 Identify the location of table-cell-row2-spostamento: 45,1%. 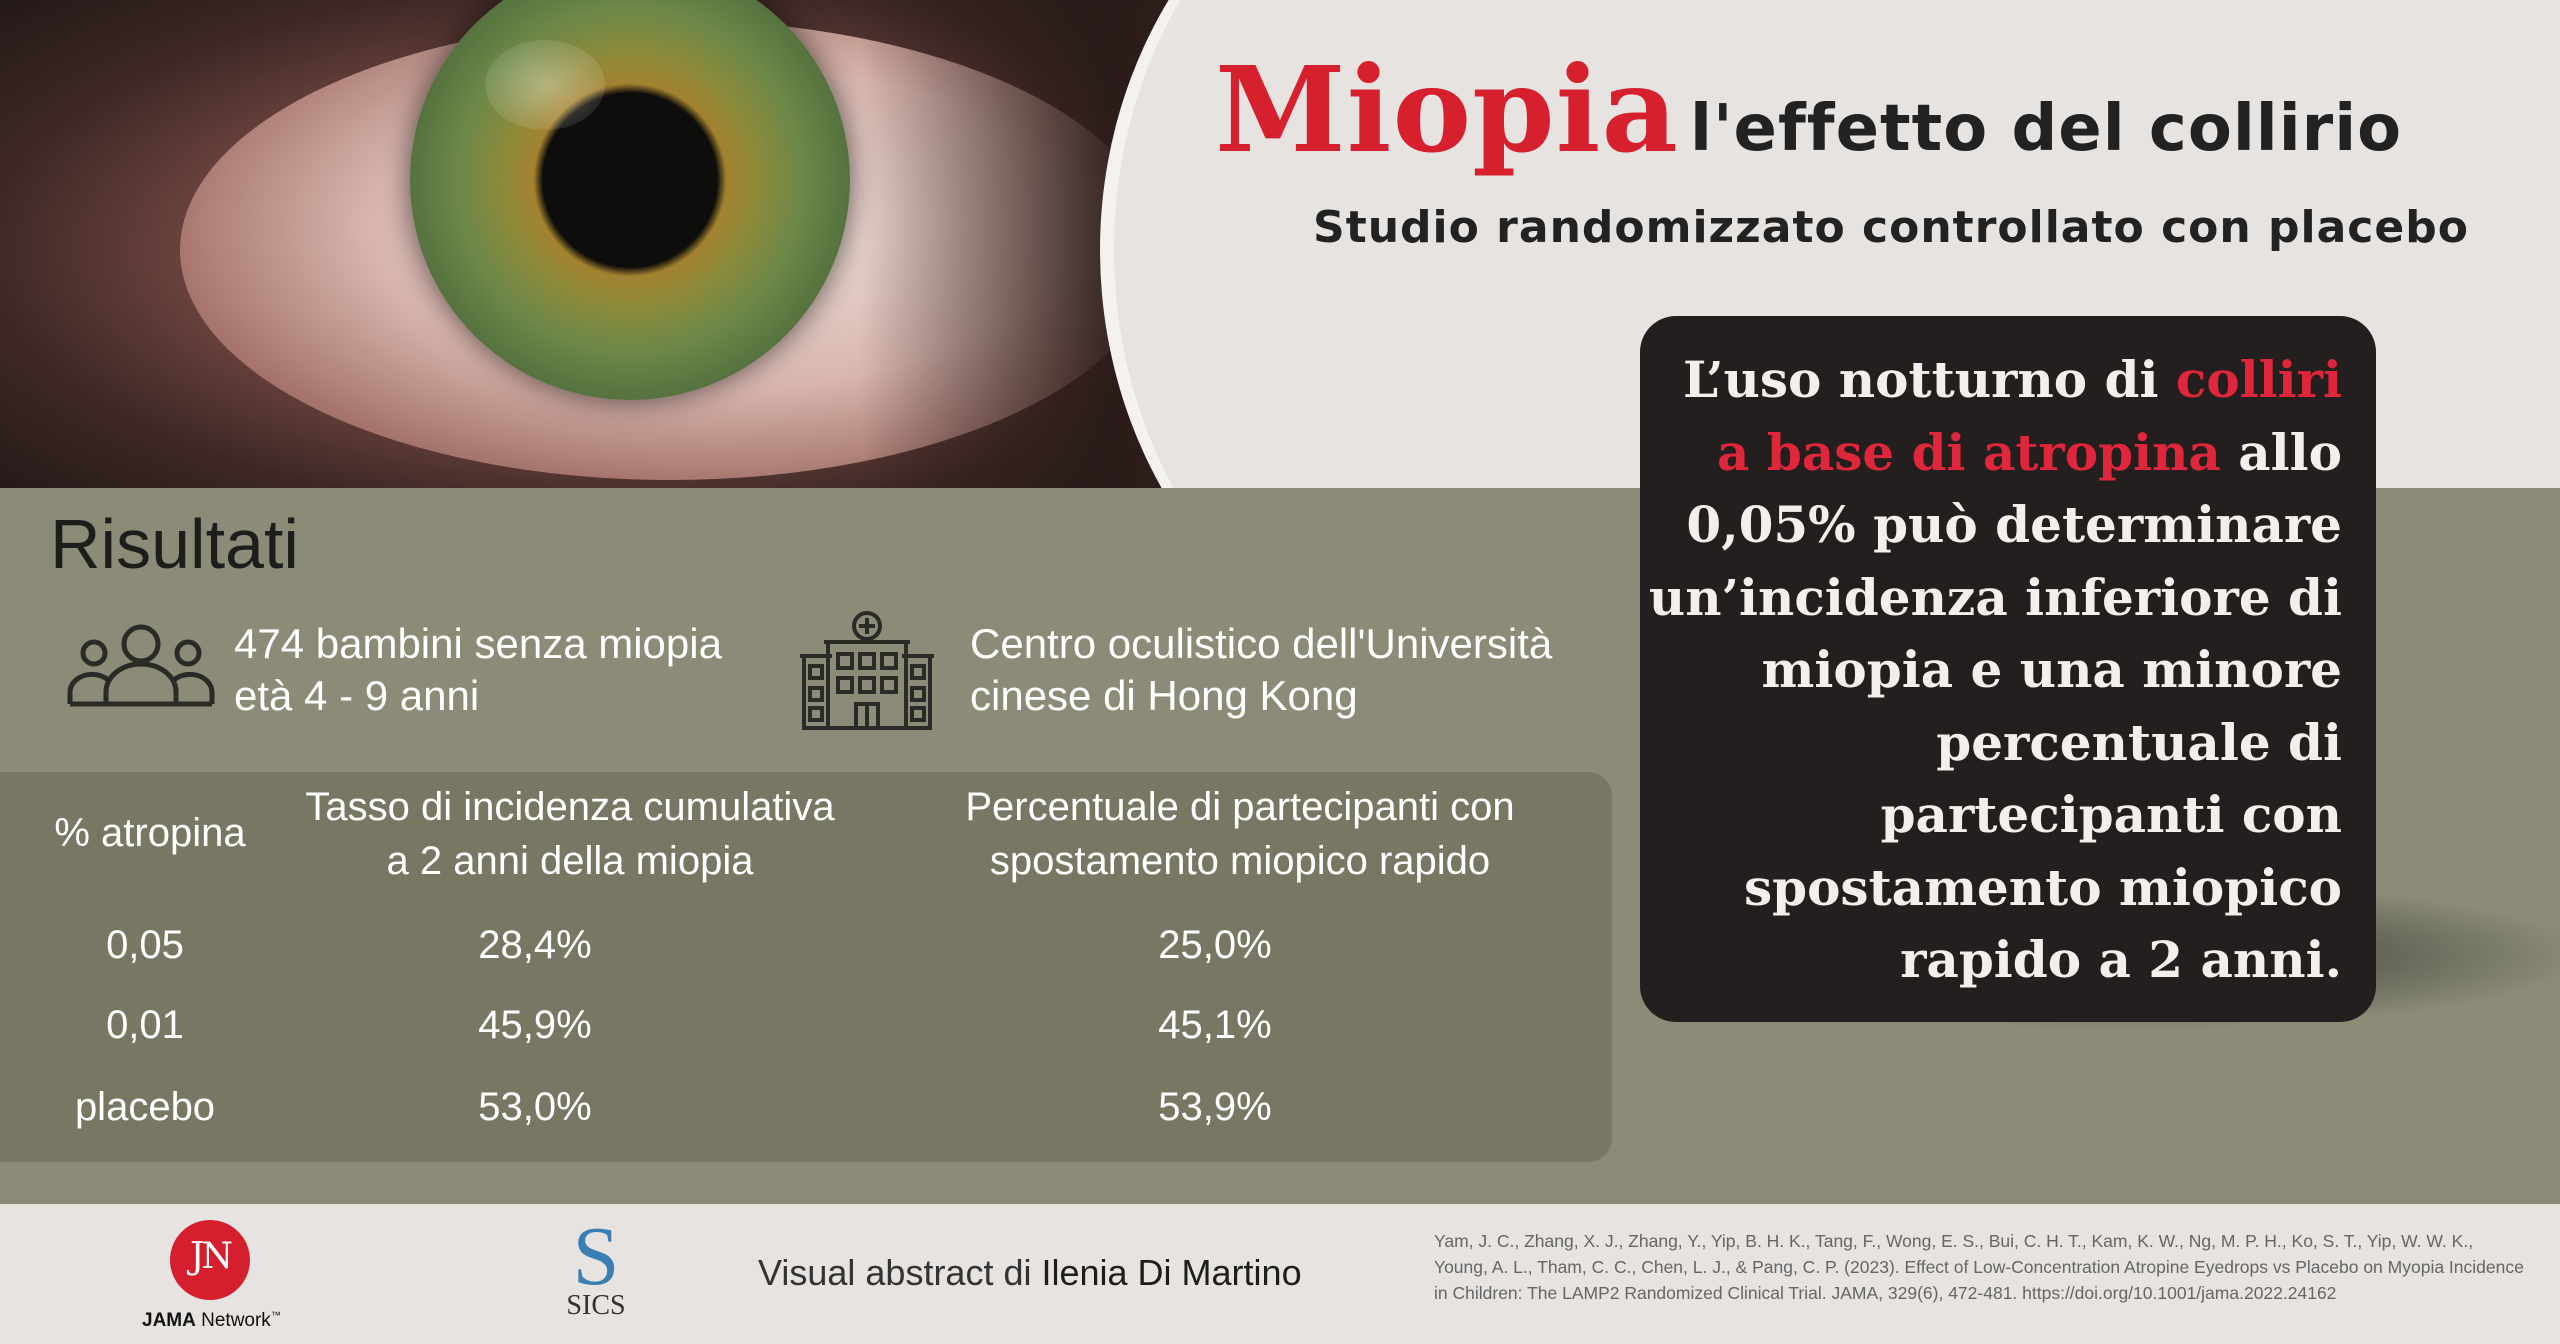
(1215, 1025).